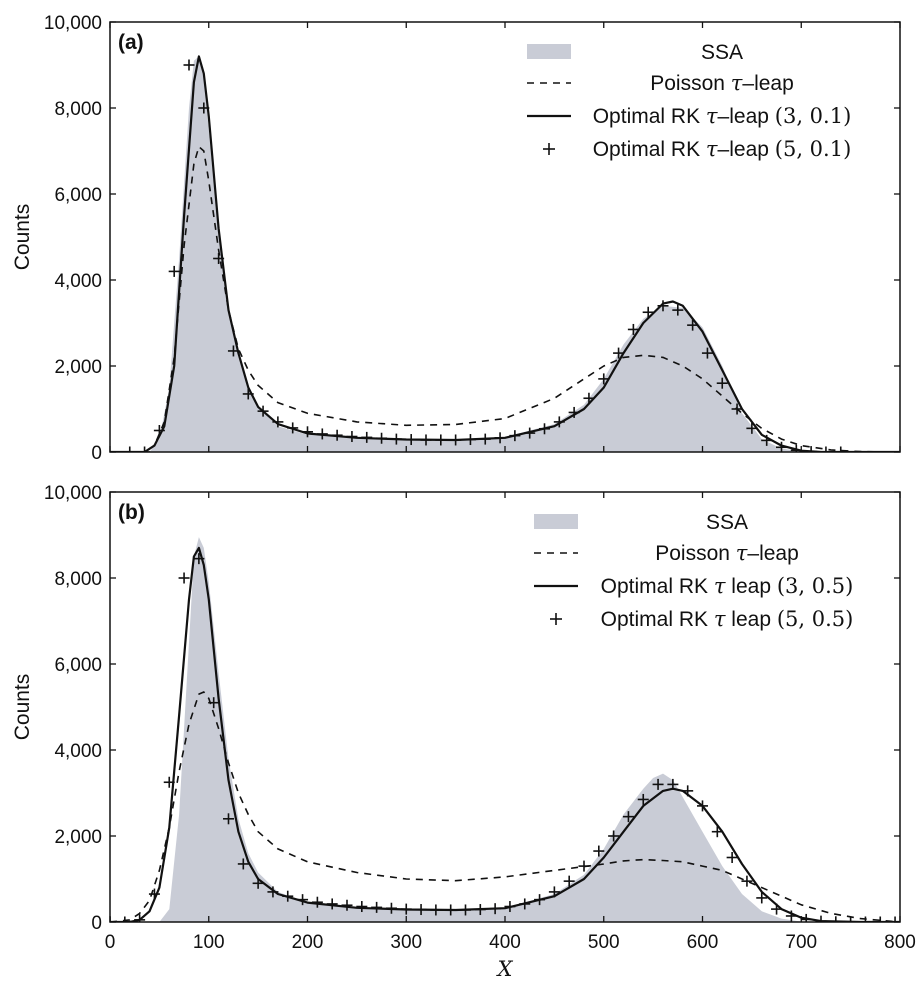 The image size is (922, 988). I want to click on y-tick-label-a-4: 8,000, so click(78, 109).